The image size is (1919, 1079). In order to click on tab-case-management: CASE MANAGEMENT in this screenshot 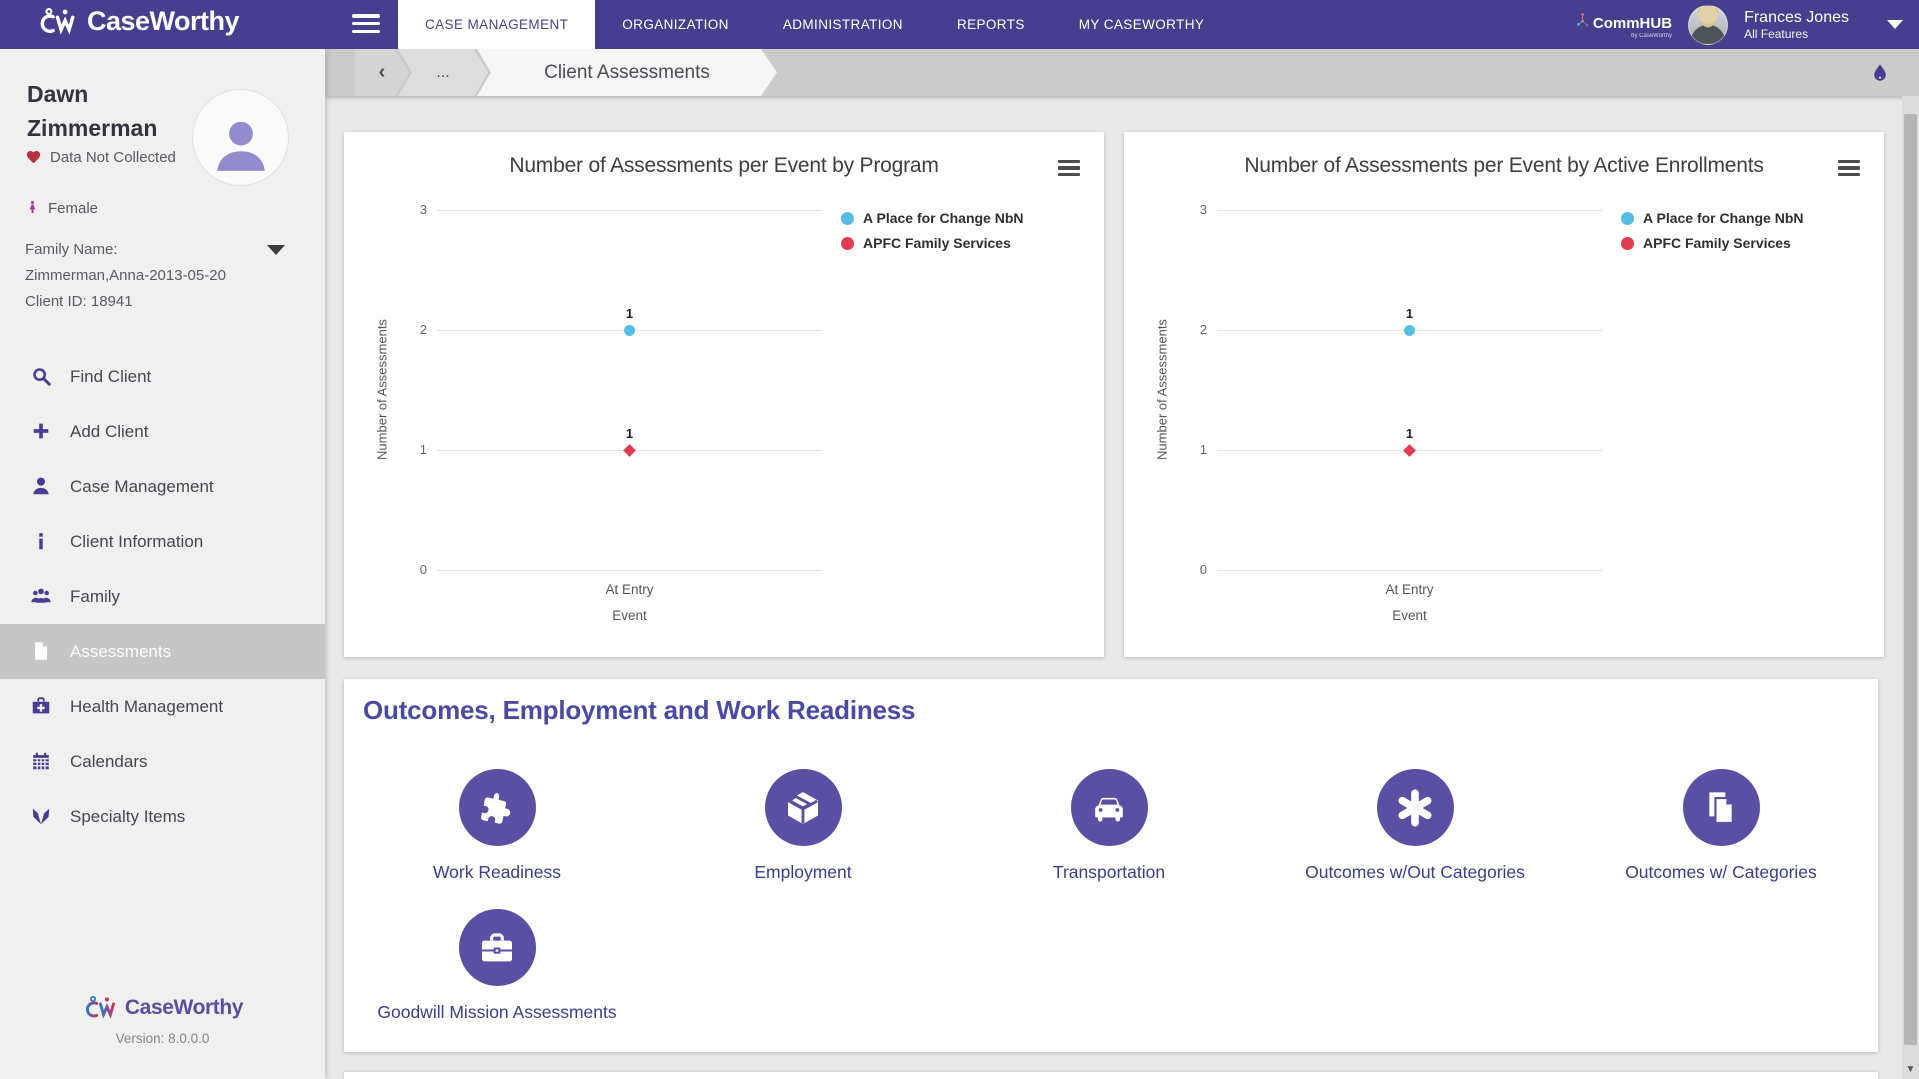, I will do `click(497, 24)`.